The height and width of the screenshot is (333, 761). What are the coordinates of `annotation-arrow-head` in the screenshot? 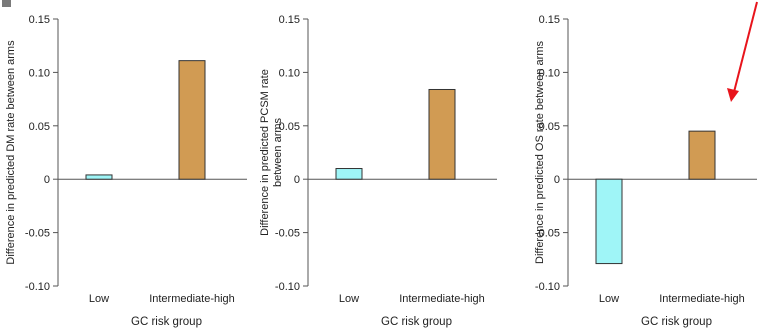 It's located at (733, 95).